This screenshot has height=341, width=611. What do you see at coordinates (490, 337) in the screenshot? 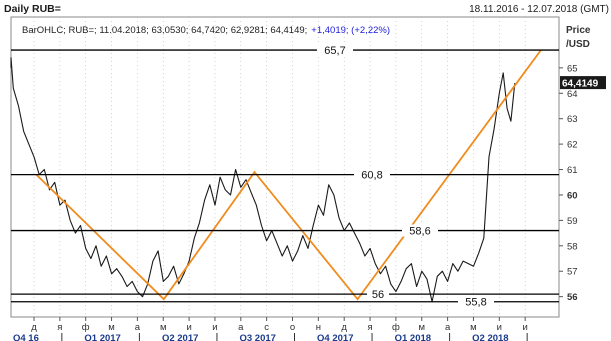
I see `quarter-label: Q2 2018` at bounding box center [490, 337].